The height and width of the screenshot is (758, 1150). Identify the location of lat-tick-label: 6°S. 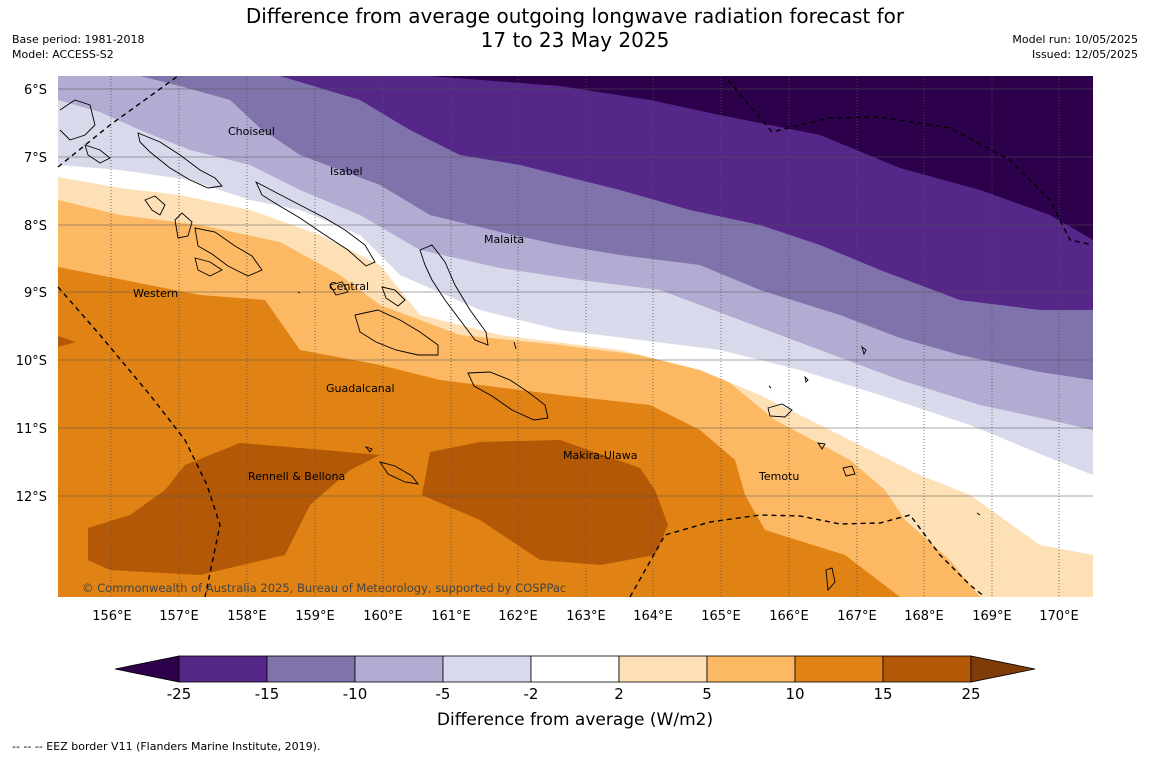
(35, 90).